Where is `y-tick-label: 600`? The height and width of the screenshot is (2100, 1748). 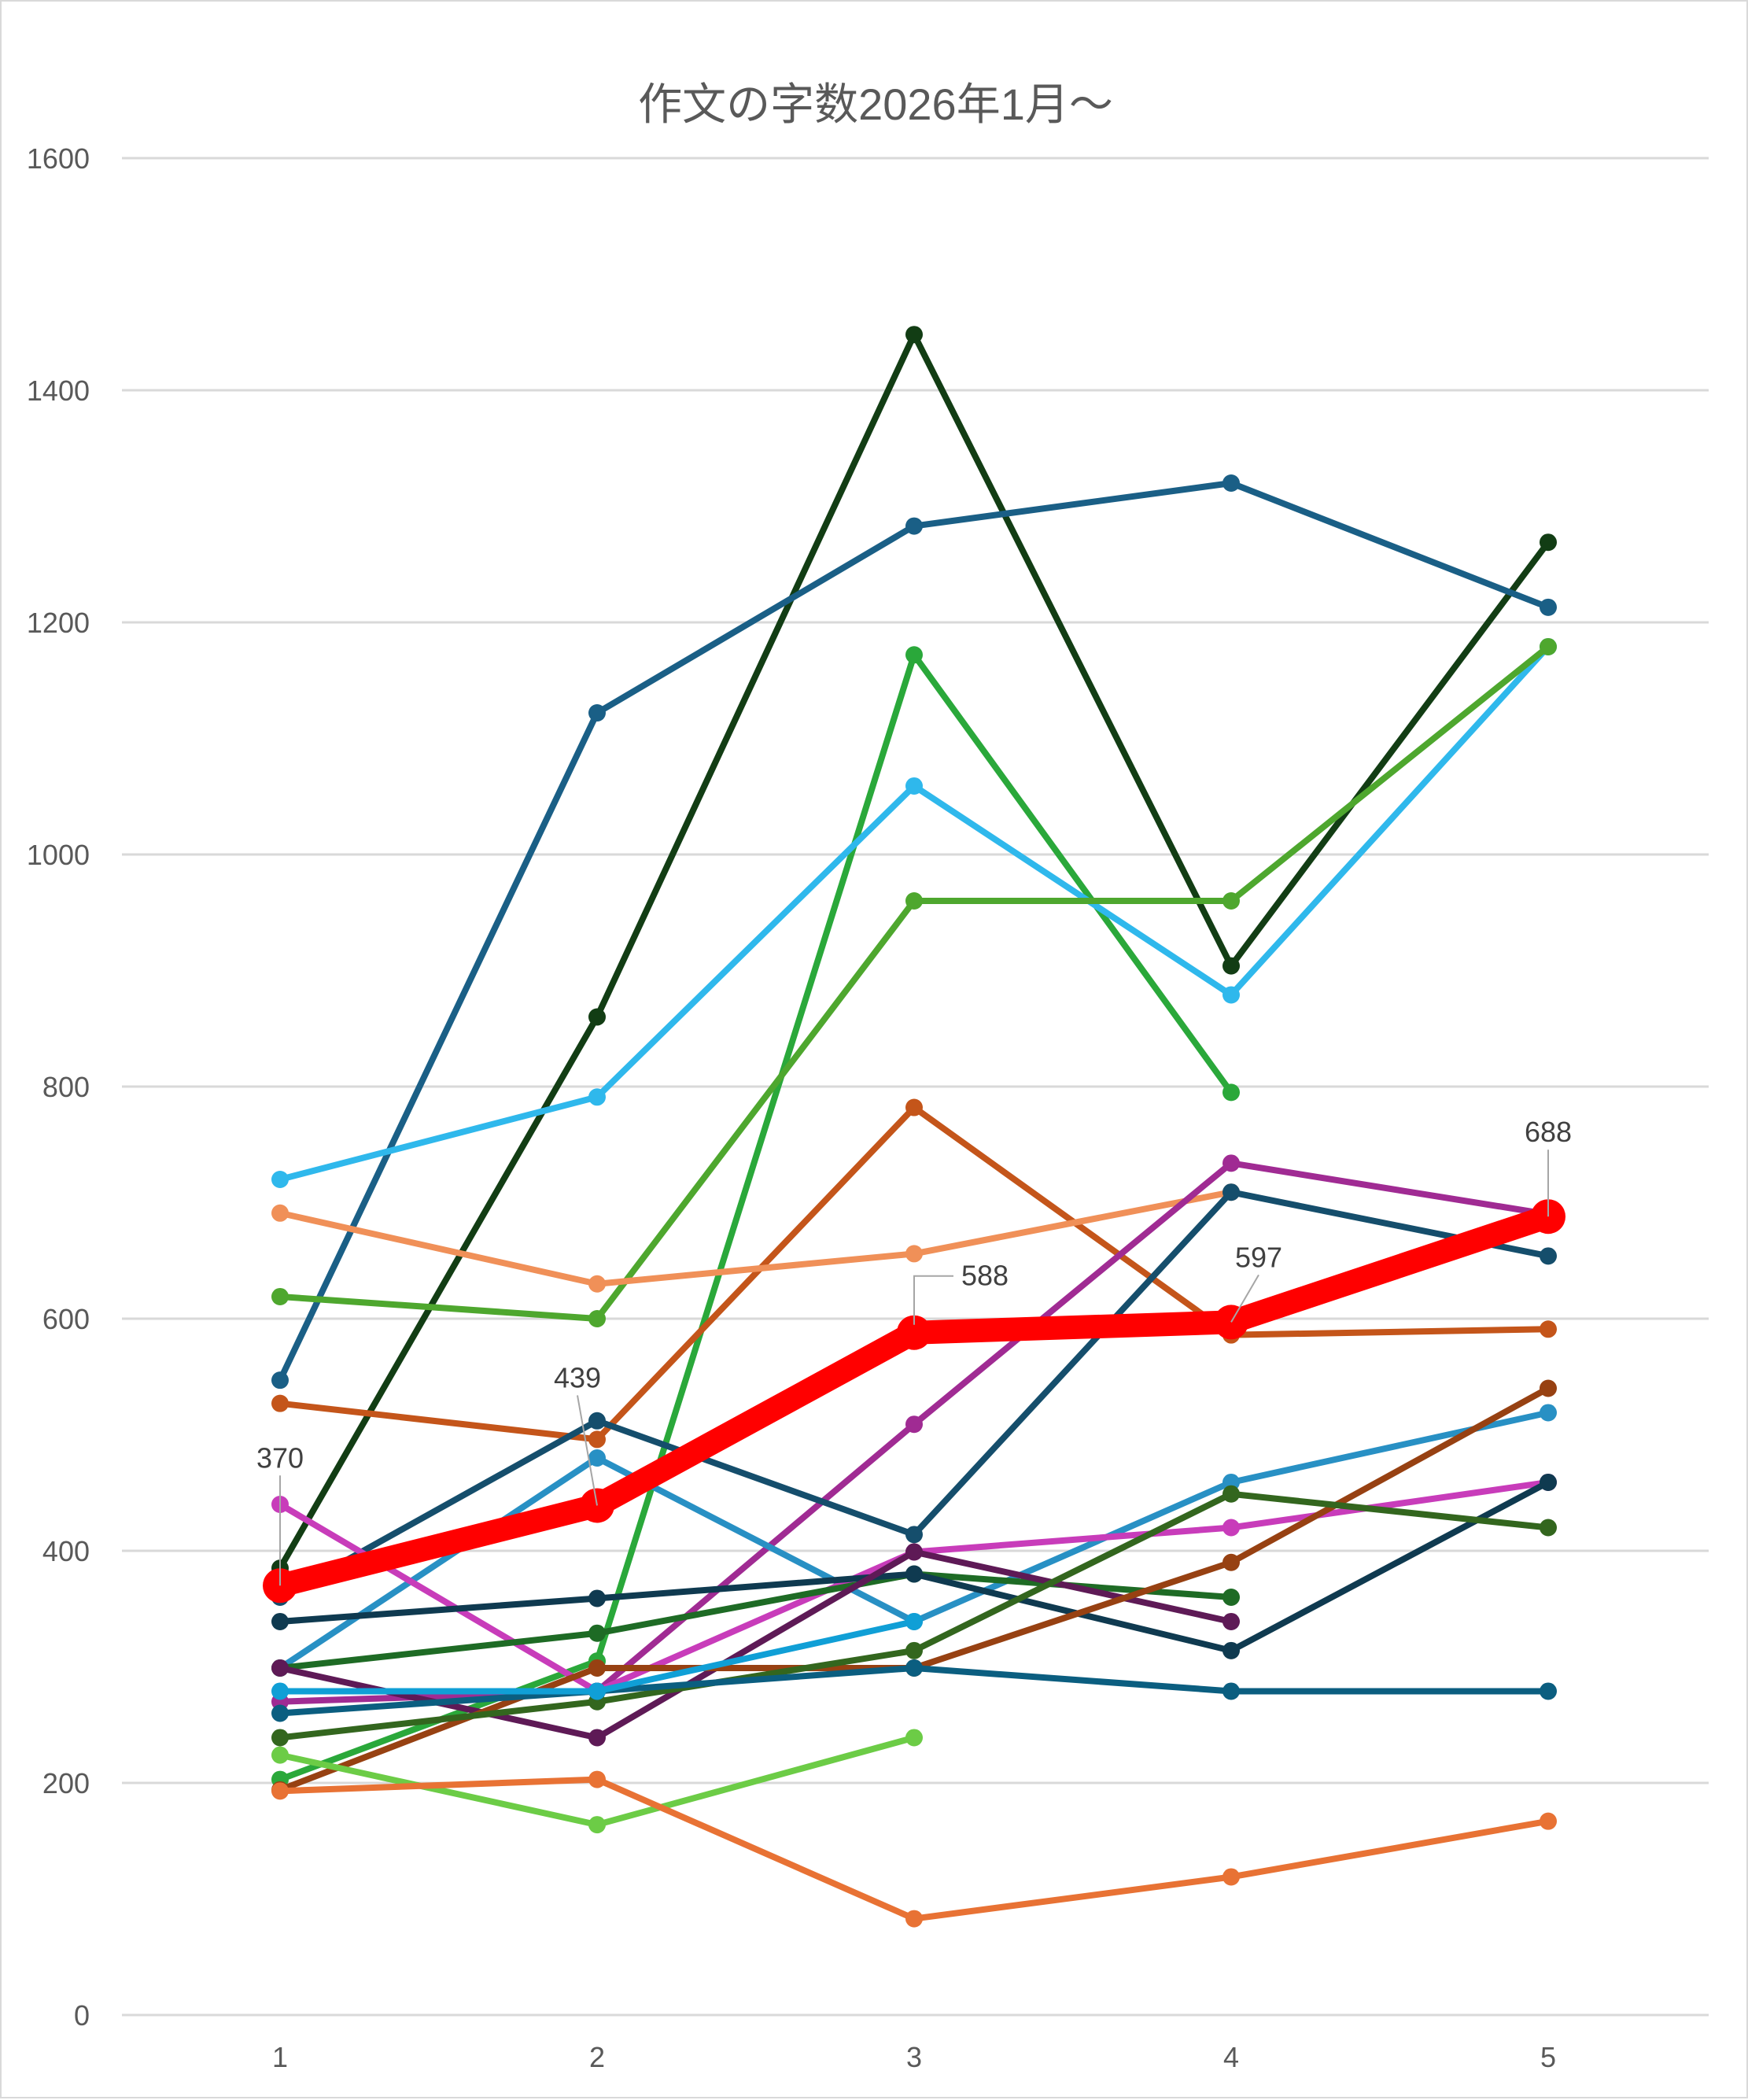 y-tick-label: 600 is located at coordinates (66, 1319).